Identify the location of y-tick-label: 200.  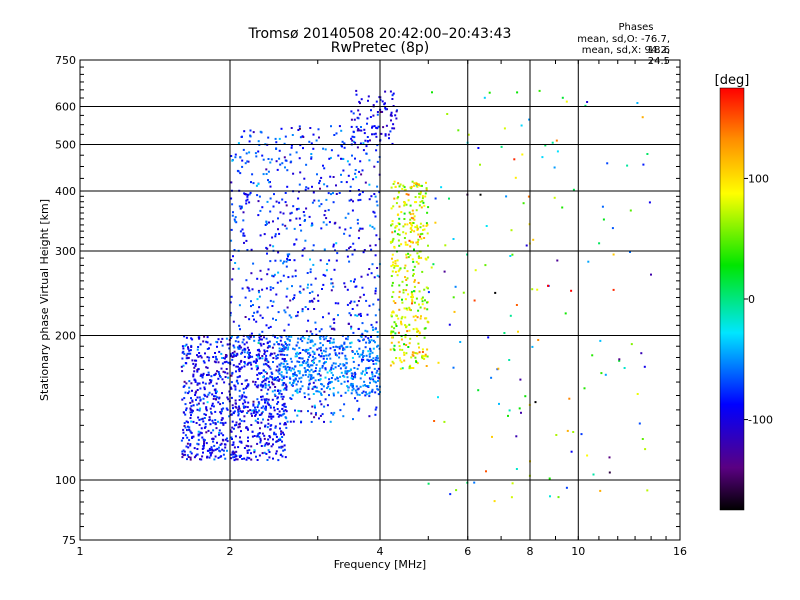
(65, 336).